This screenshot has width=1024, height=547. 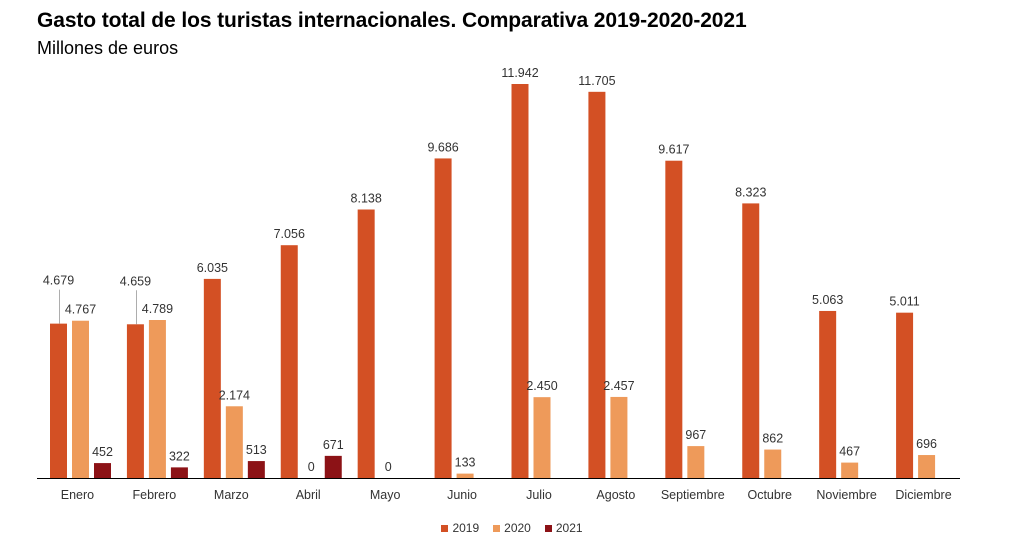 I want to click on x-tick-label: Marzo, so click(x=231, y=495).